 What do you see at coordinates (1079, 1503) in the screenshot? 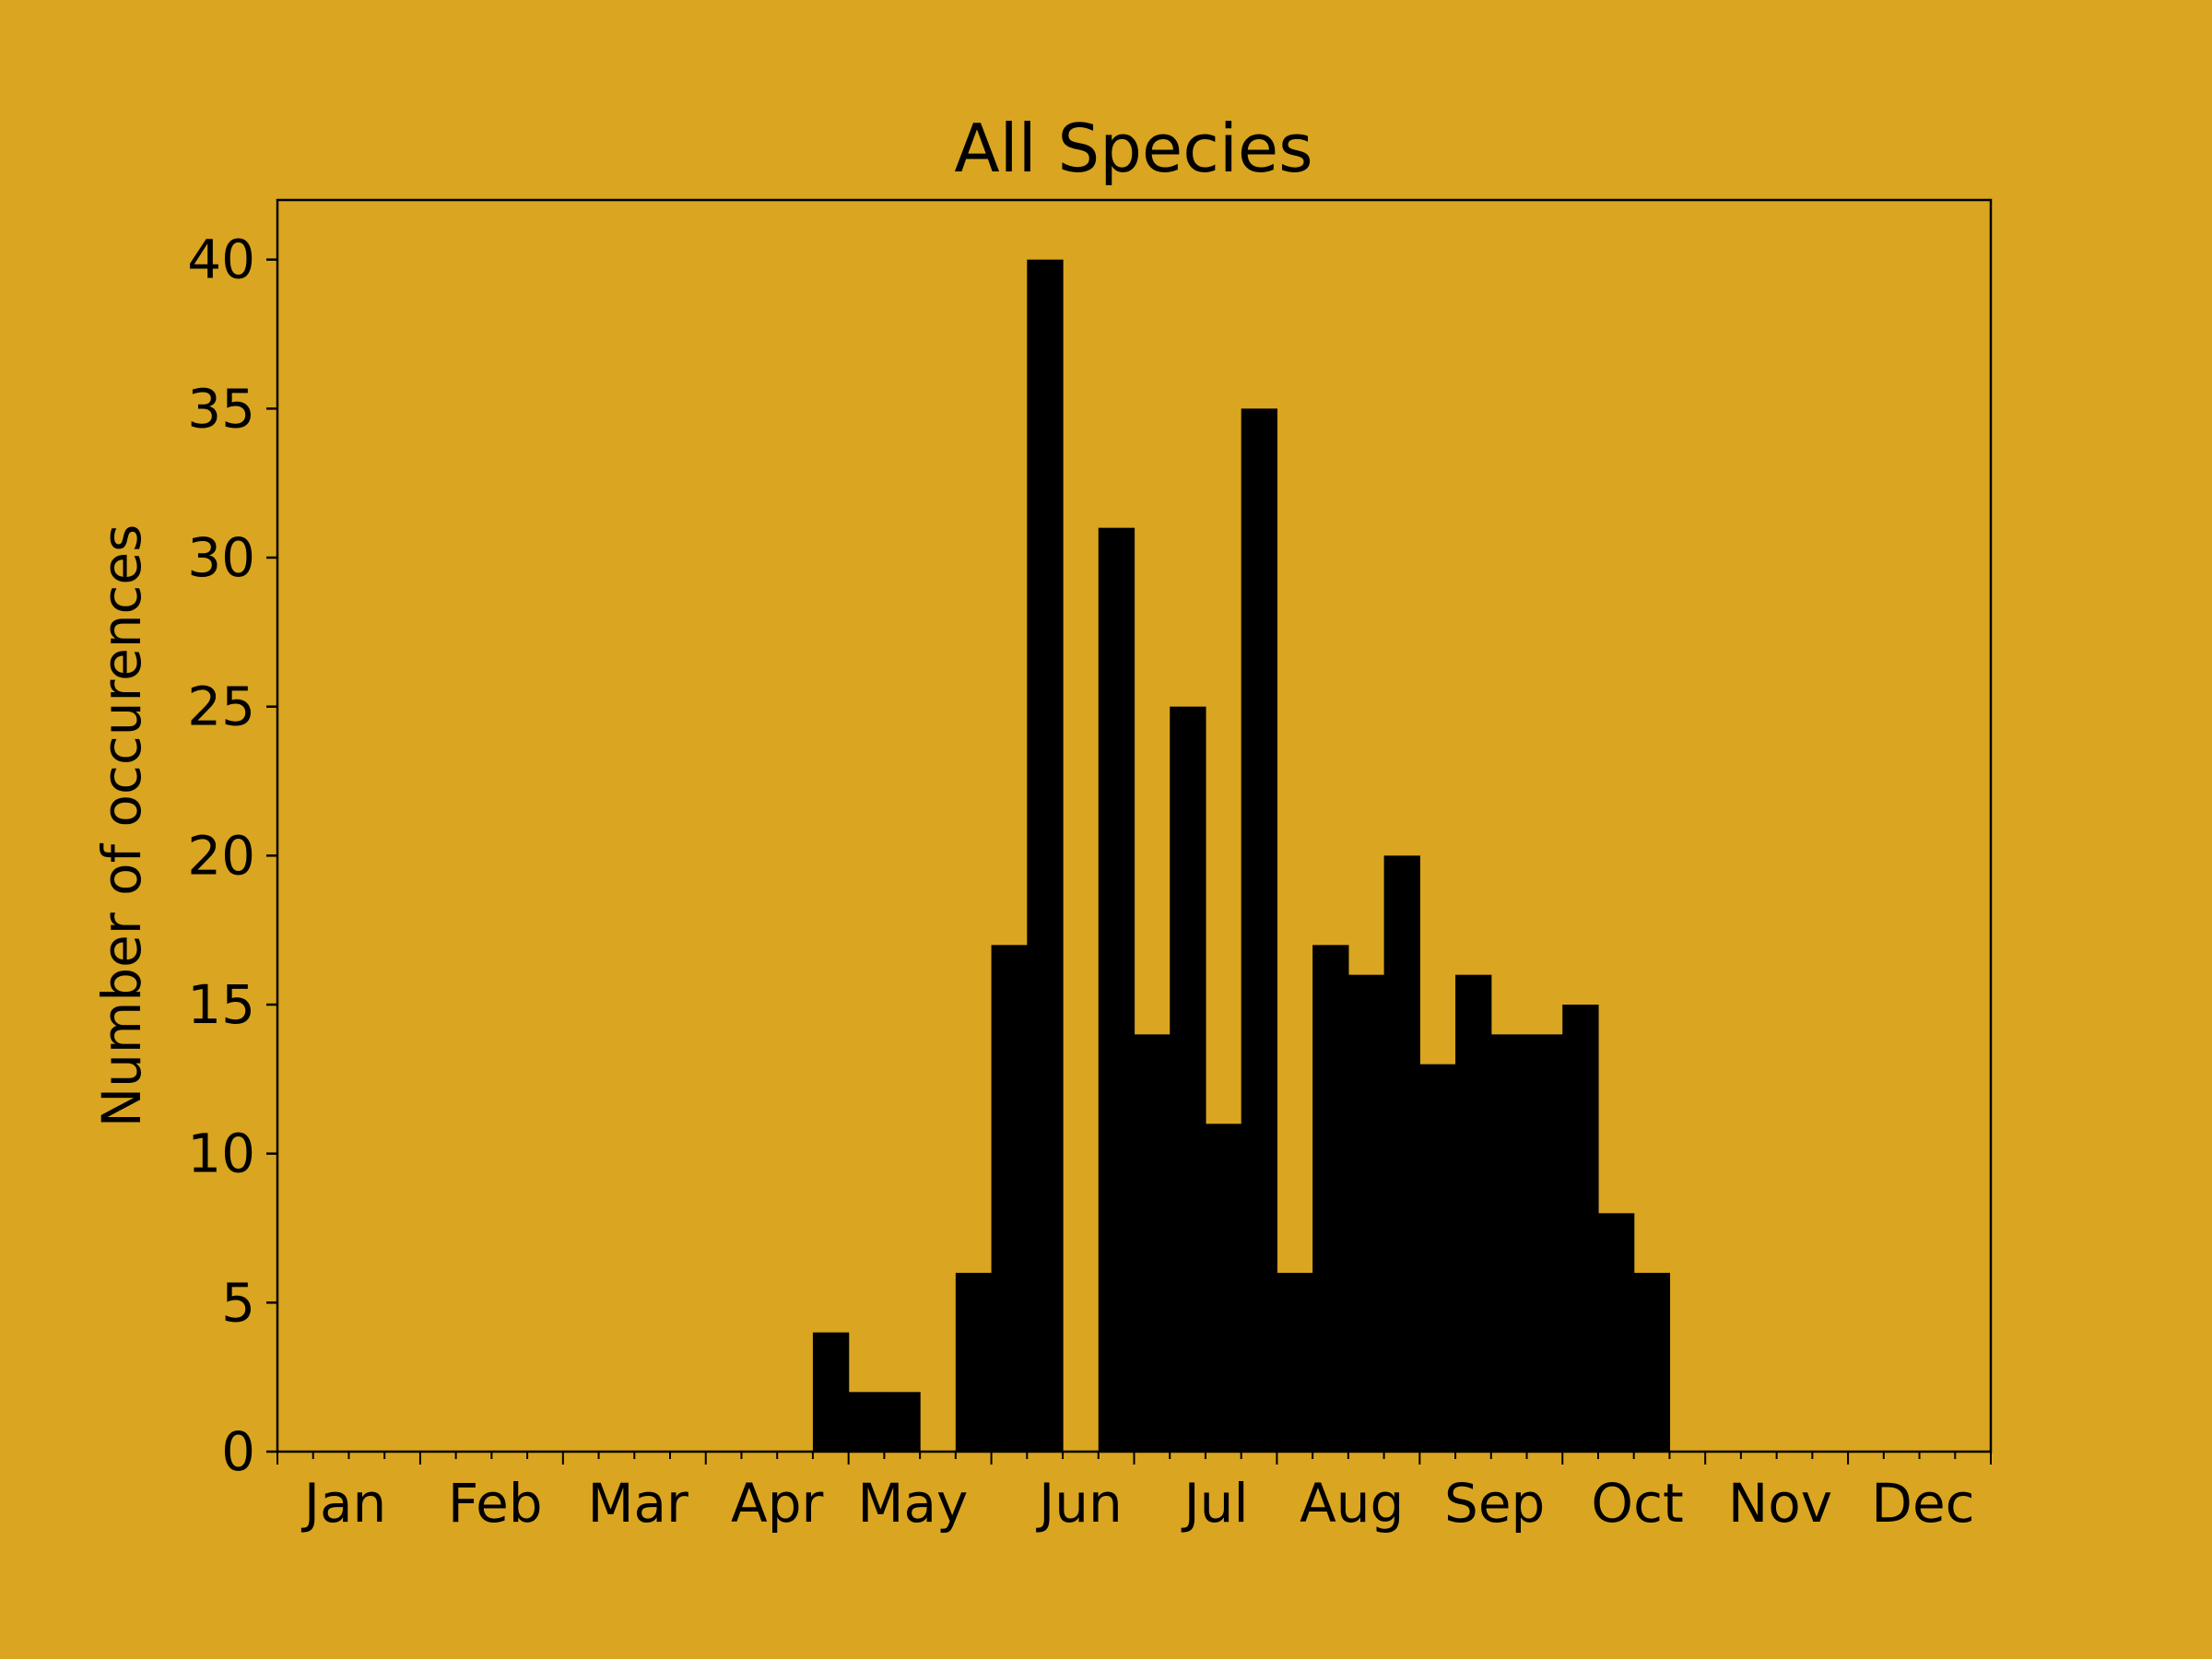
I see `x-tick-label-jun: Jun` at bounding box center [1079, 1503].